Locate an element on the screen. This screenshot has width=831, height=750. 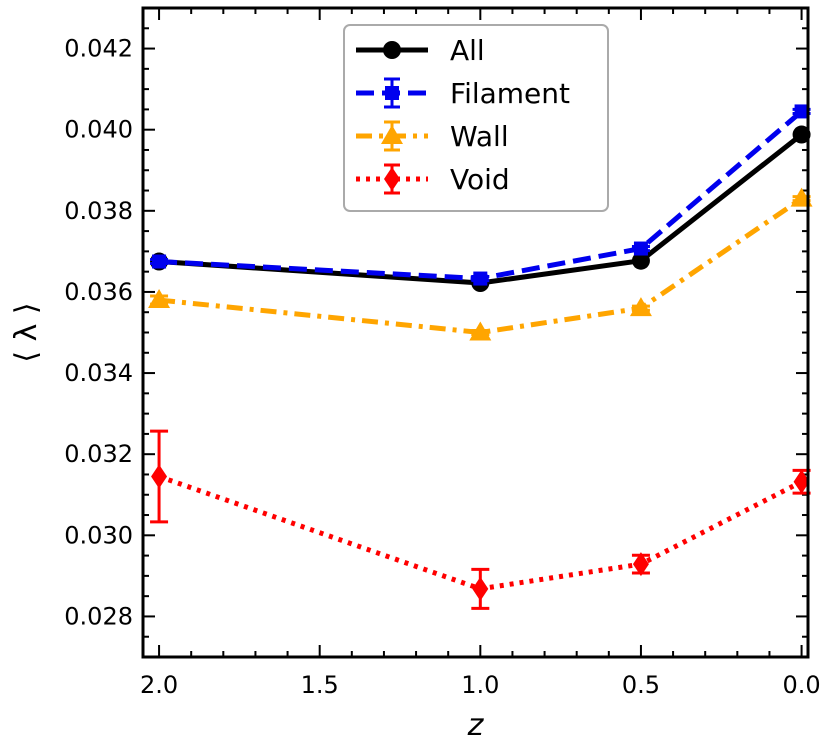
y-tick-label: 0.032 is located at coordinates (98, 454).